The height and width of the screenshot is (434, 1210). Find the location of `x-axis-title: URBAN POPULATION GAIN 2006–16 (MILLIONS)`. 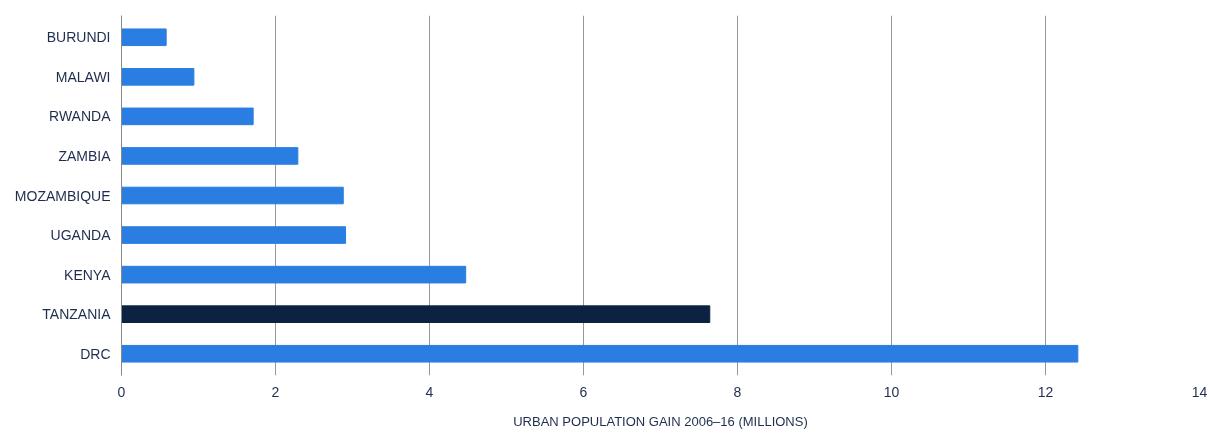

x-axis-title: URBAN POPULATION GAIN 2006–16 (MILLIONS) is located at coordinates (660, 421).